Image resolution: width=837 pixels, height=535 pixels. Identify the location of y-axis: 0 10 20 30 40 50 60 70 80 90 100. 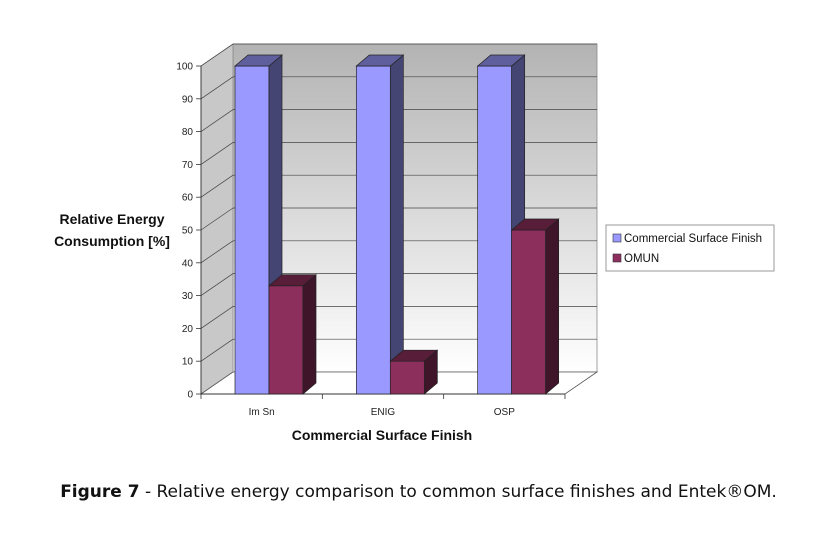
(189, 231).